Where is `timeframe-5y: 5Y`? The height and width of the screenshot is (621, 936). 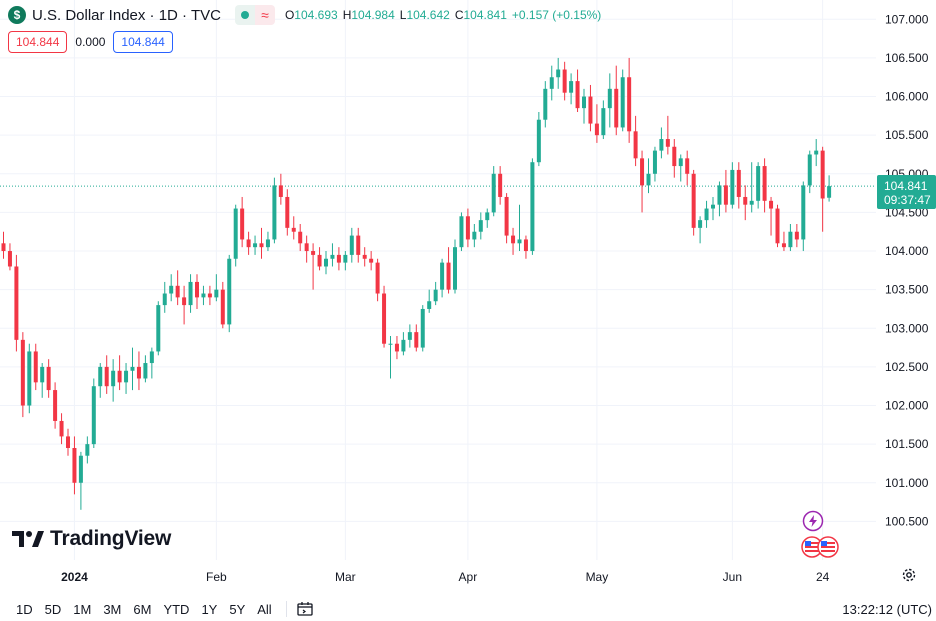 timeframe-5y: 5Y is located at coordinates (237, 609).